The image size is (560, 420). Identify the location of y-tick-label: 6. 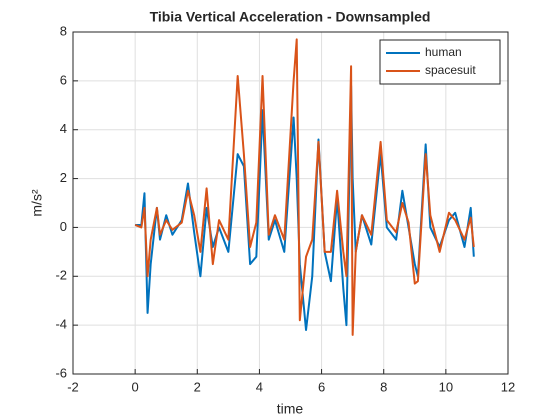
(63, 79).